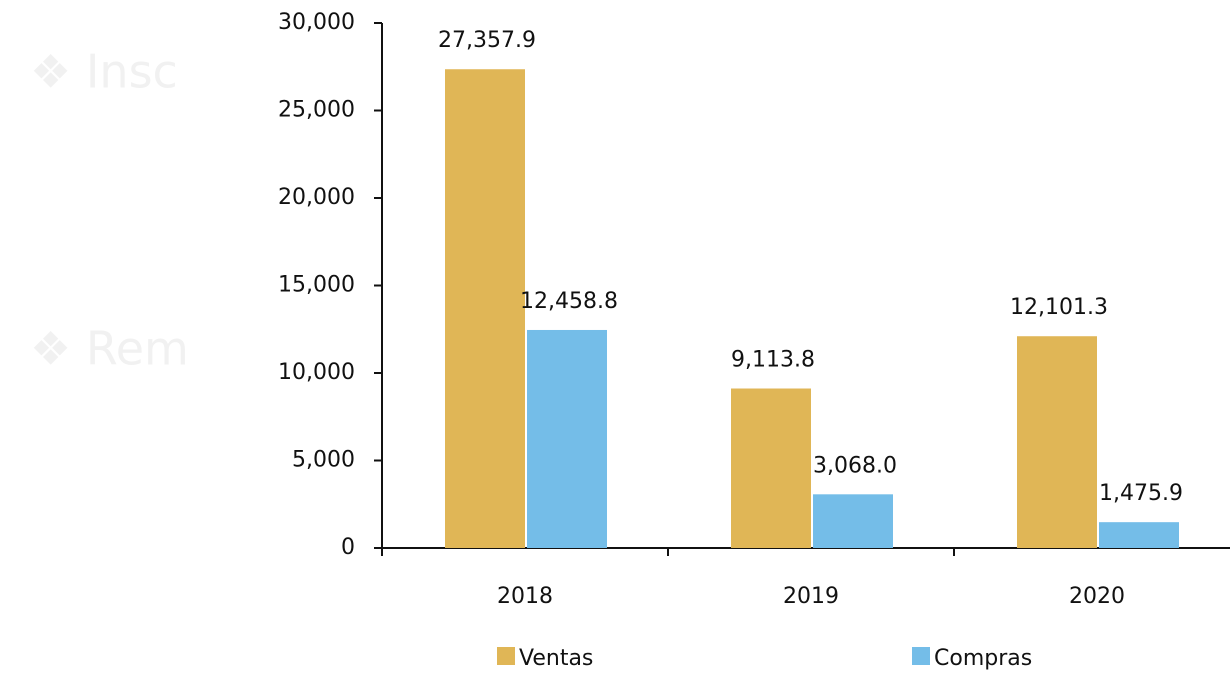 The image size is (1230, 673). Describe the element at coordinates (983, 658) in the screenshot. I see `legend-label: Compras` at that location.